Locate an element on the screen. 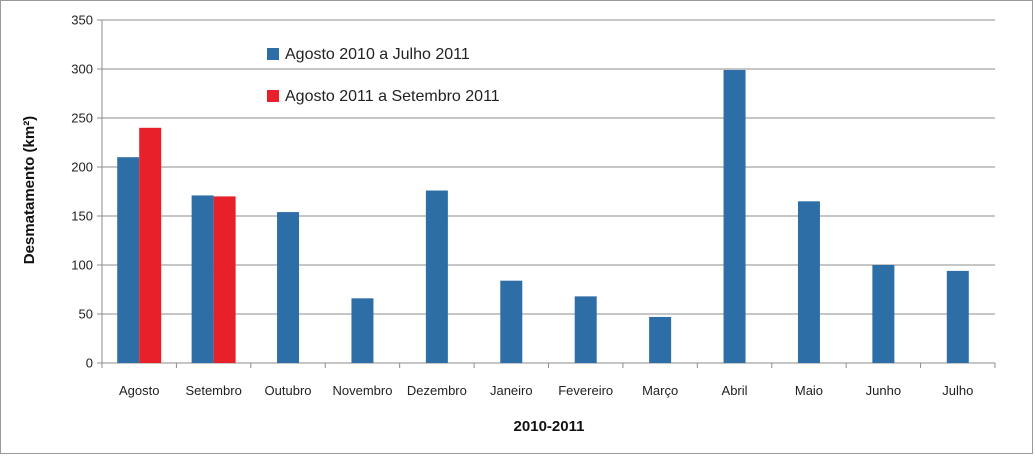  x-tick-label: Junho is located at coordinates (883, 390).